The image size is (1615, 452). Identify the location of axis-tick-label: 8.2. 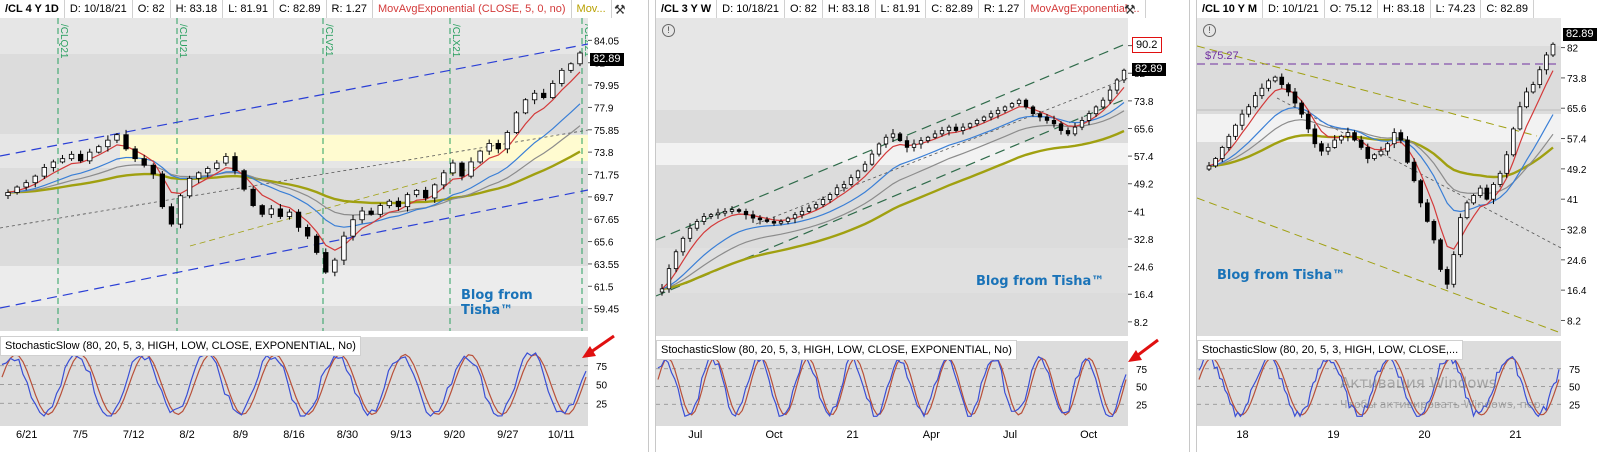
(1574, 321).